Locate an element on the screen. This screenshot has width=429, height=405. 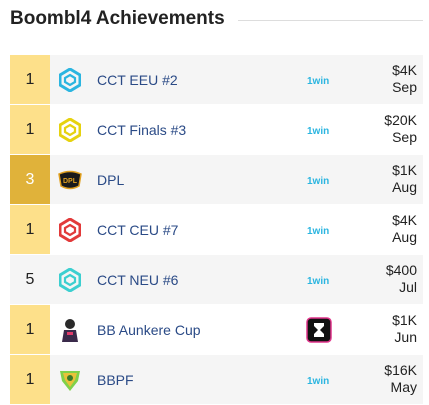
prize-info: $20K Sep is located at coordinates (400, 129).